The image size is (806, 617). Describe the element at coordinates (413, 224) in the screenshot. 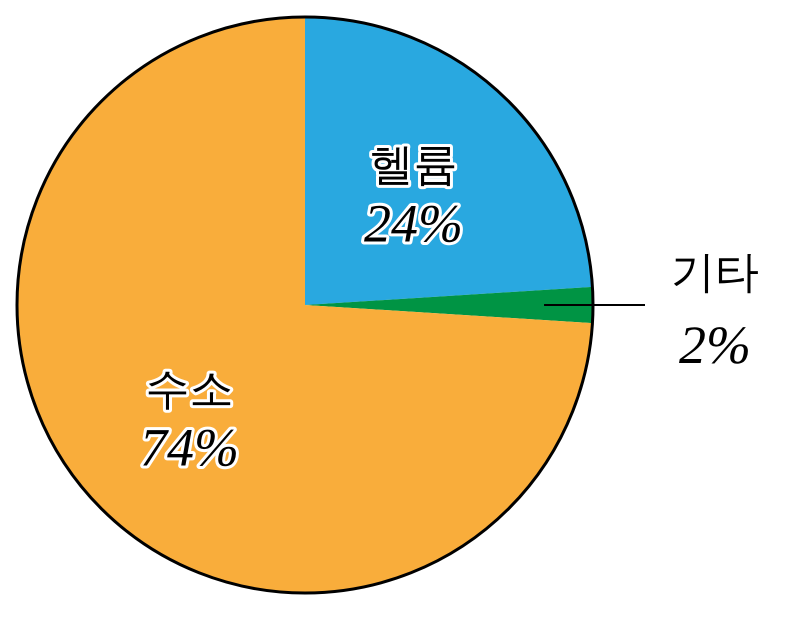

I see `data-label: 24%` at that location.